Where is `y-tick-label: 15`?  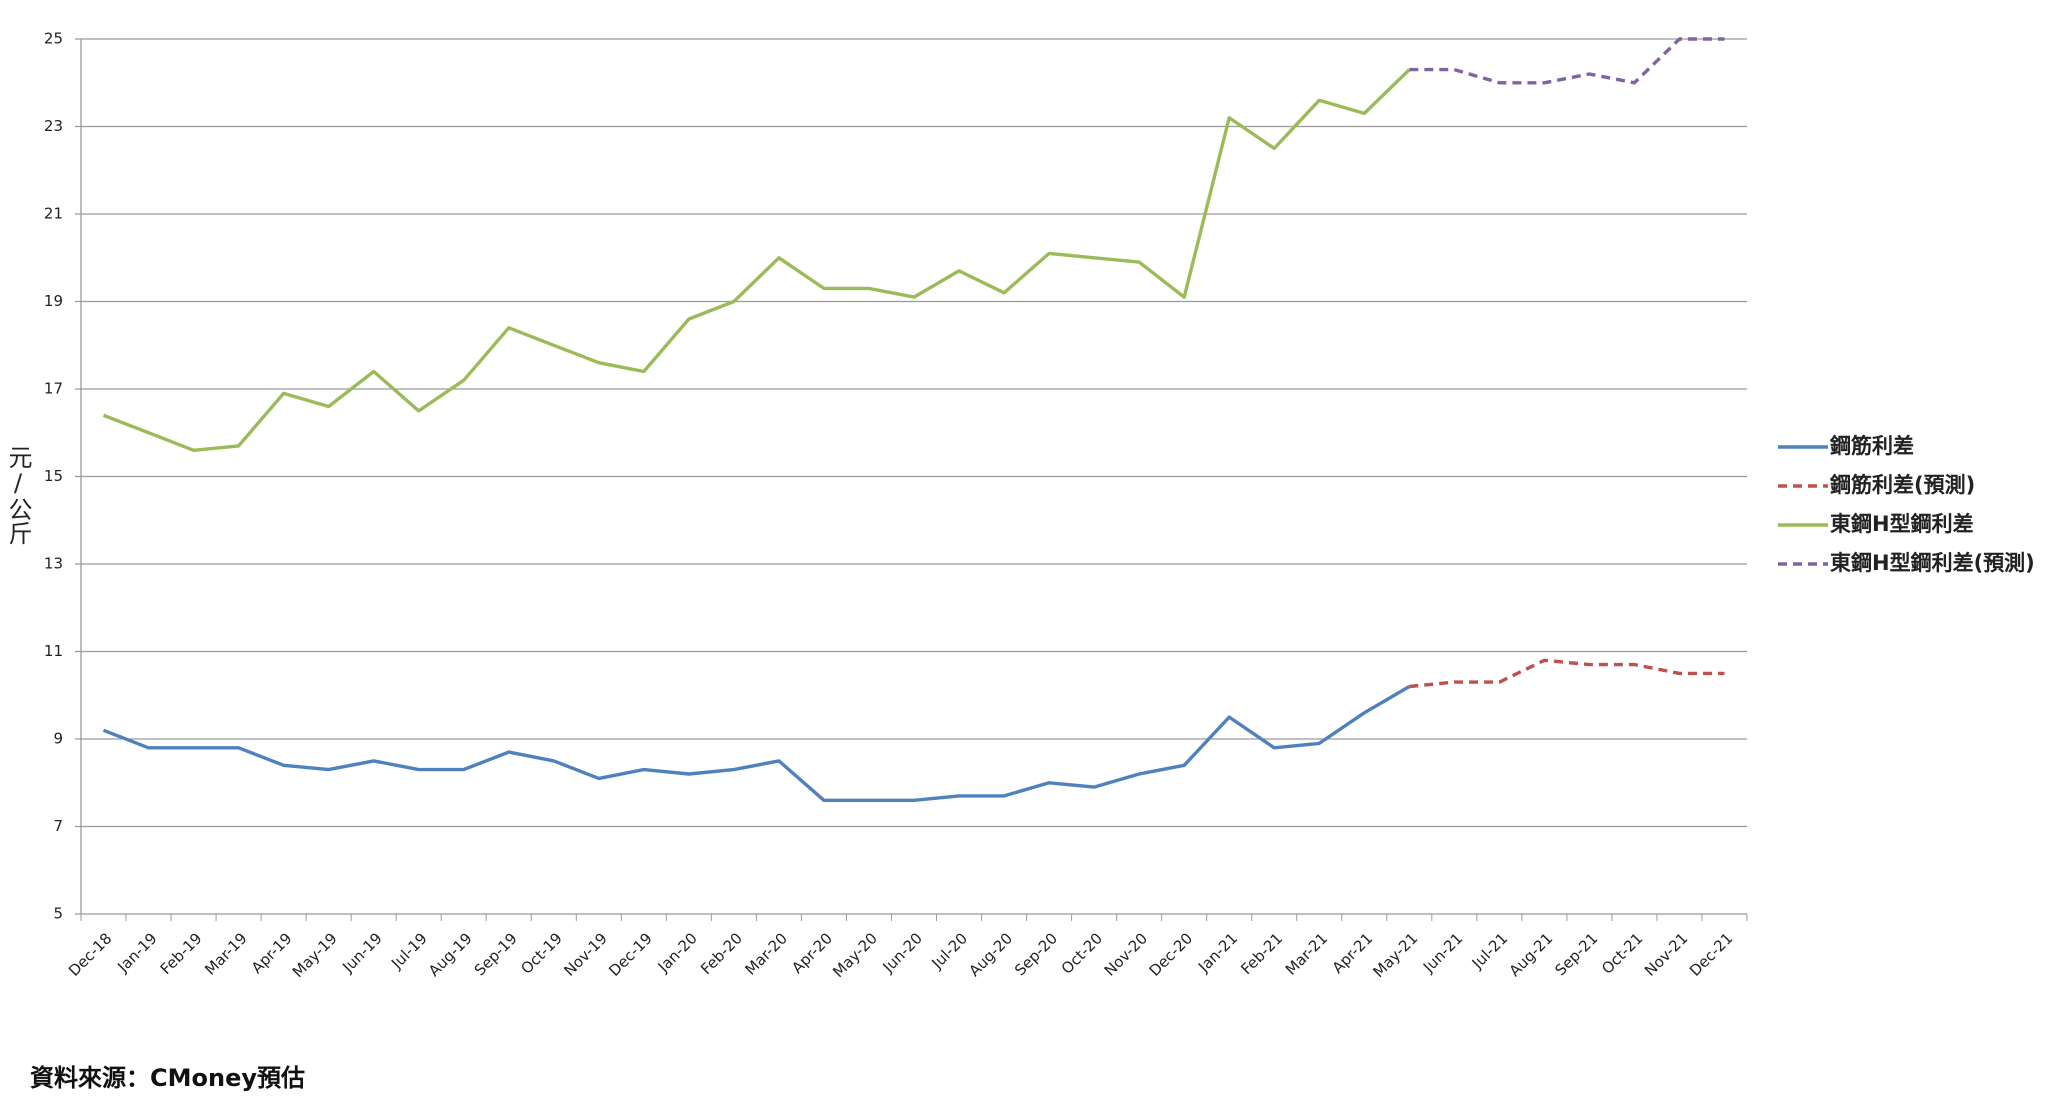 y-tick-label: 15 is located at coordinates (53, 476).